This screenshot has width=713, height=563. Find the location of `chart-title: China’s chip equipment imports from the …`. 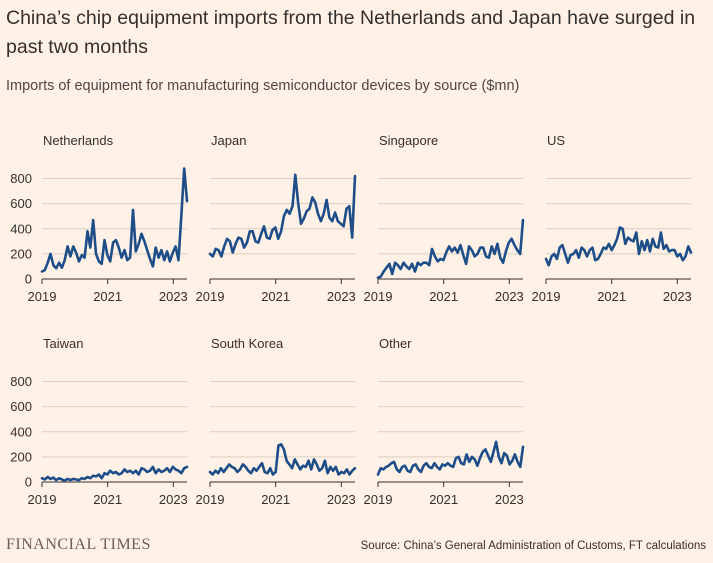

chart-title: China’s chip equipment imports from the … is located at coordinates (351, 32).